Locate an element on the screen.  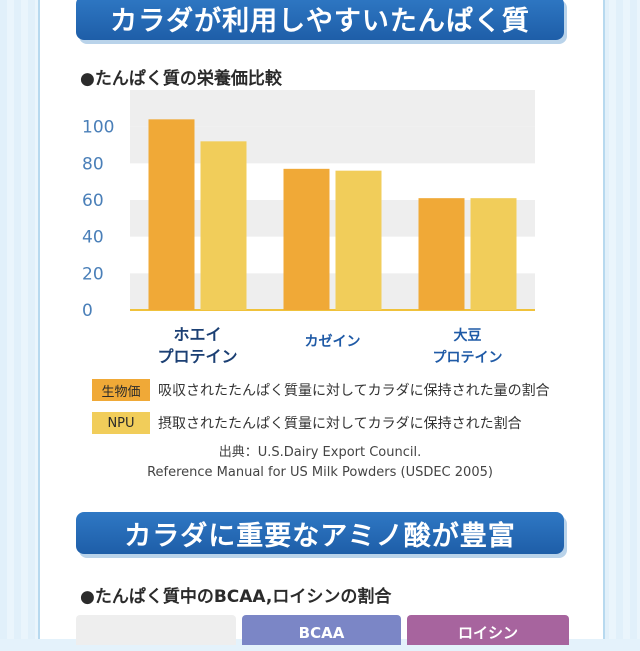
section-banner-protein: カラダが利用しやすいたんぱく質 is located at coordinates (320, 20).